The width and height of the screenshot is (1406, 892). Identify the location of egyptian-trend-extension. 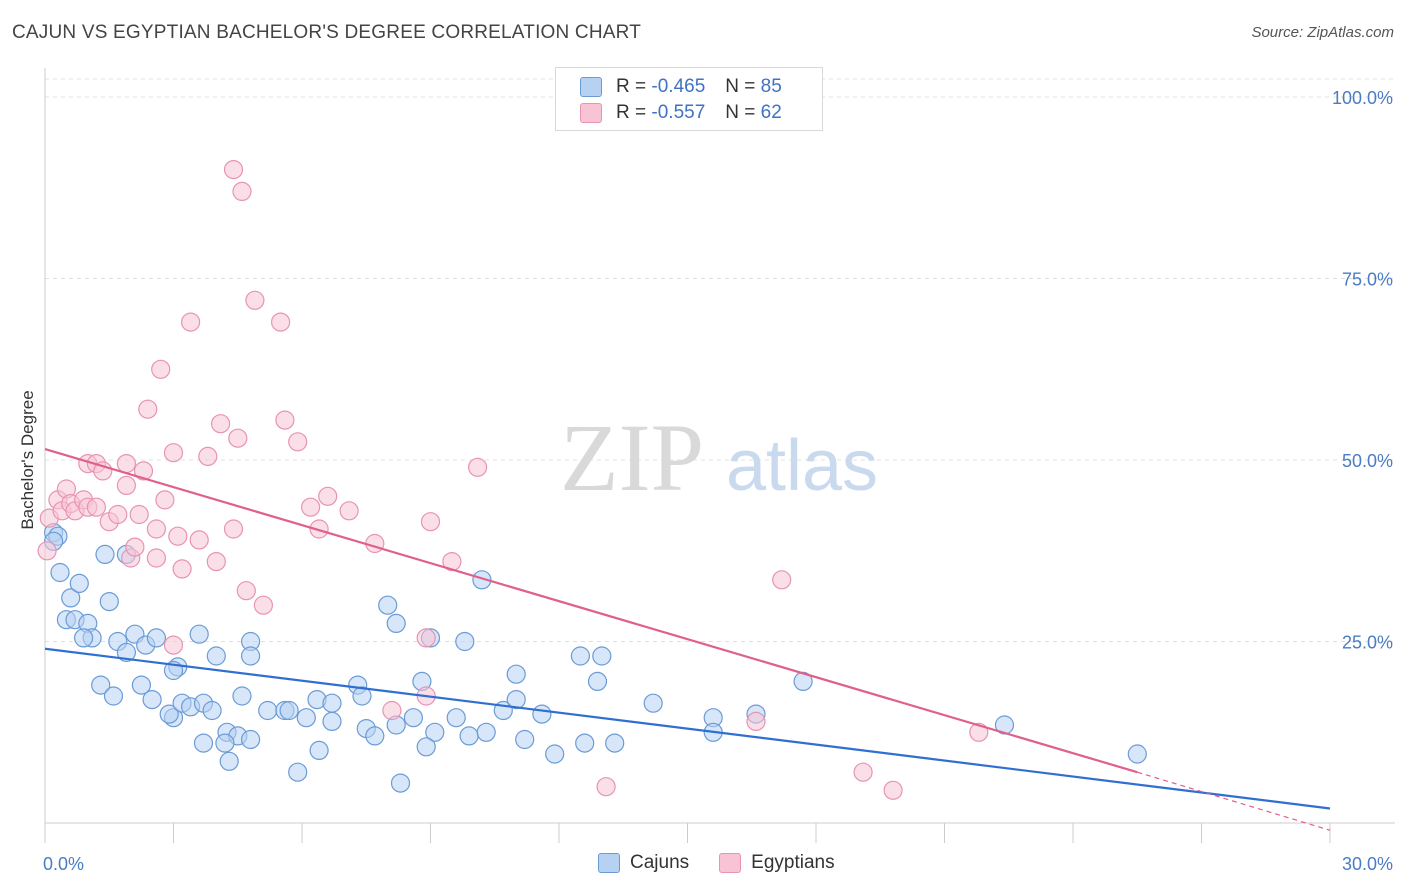
(1234, 801).